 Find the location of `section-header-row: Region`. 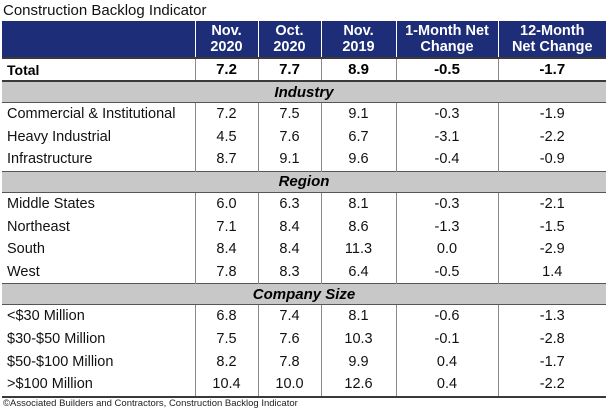

section-header-row: Region is located at coordinates (304, 181).